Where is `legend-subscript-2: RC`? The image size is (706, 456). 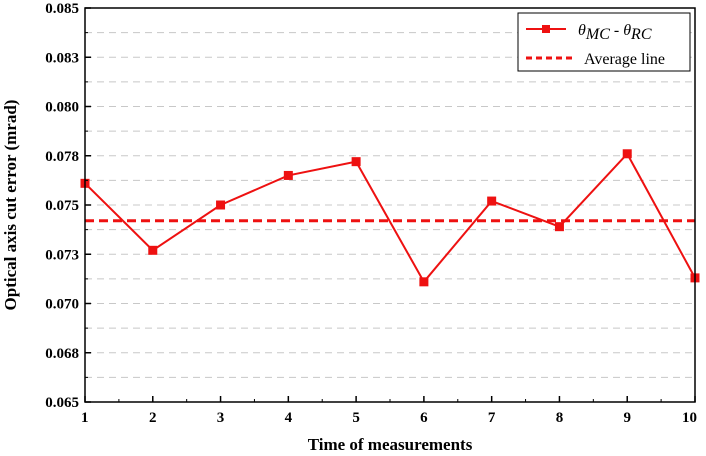 legend-subscript-2: RC is located at coordinates (641, 34).